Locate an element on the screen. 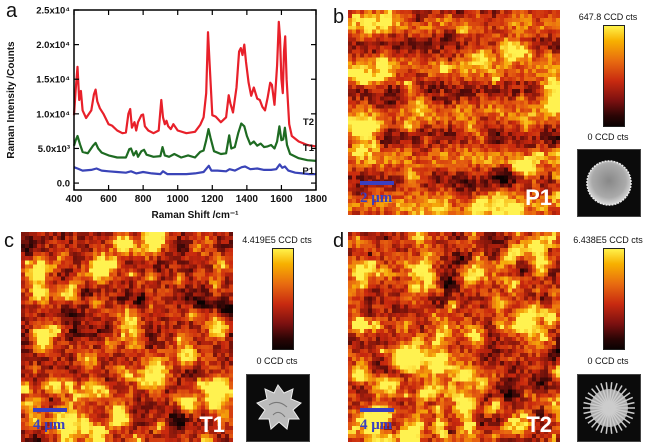 Image resolution: width=650 pixels, height=446 pixels. y-tick-label: 1.5x10⁴ is located at coordinates (53, 80).